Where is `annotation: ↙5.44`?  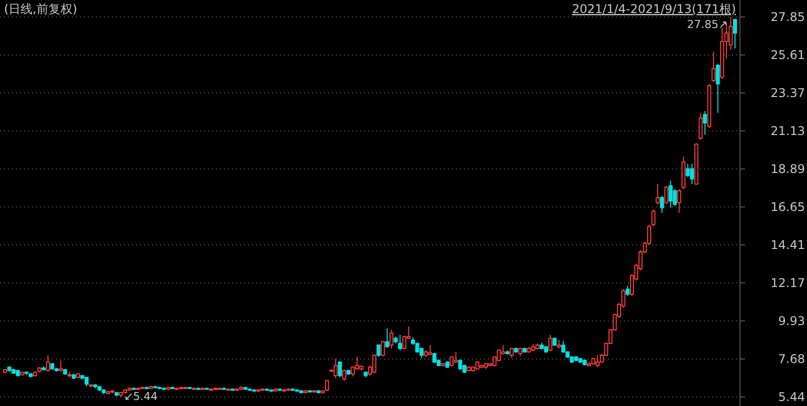 annotation: ↙5.44 is located at coordinates (141, 397).